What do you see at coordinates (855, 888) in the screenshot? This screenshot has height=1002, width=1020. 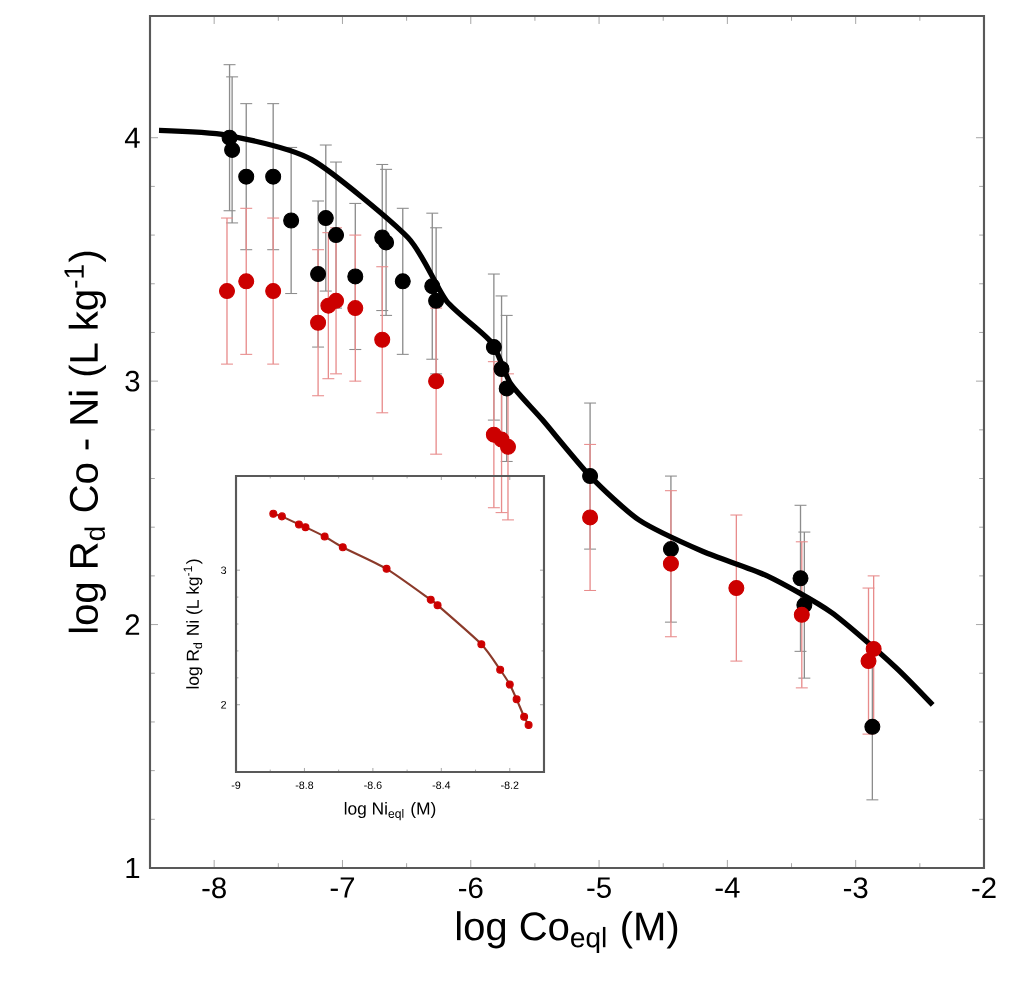 I see `x-tick-label: -3` at bounding box center [855, 888].